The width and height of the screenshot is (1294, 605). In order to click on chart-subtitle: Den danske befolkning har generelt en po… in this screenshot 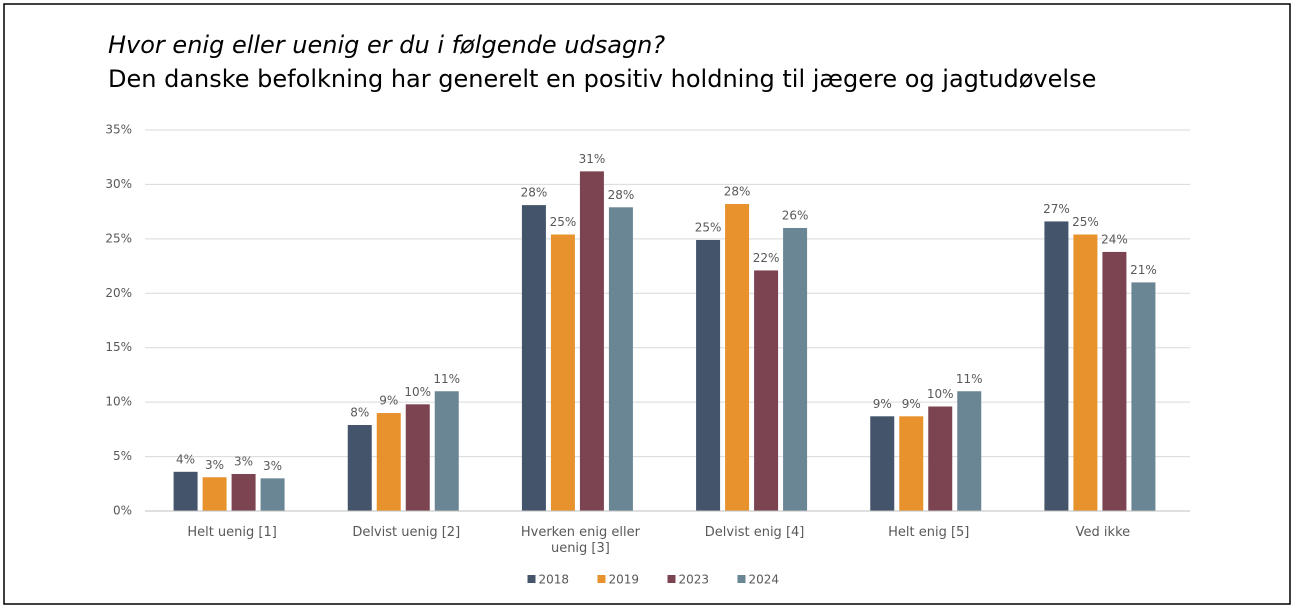, I will do `click(602, 79)`.